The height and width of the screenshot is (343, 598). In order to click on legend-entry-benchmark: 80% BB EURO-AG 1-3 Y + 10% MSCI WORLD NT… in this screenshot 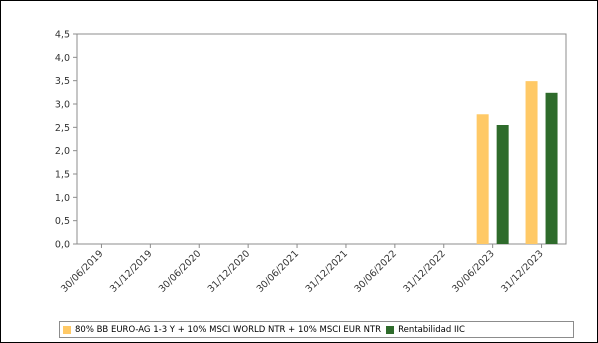, I will do `click(222, 330)`.